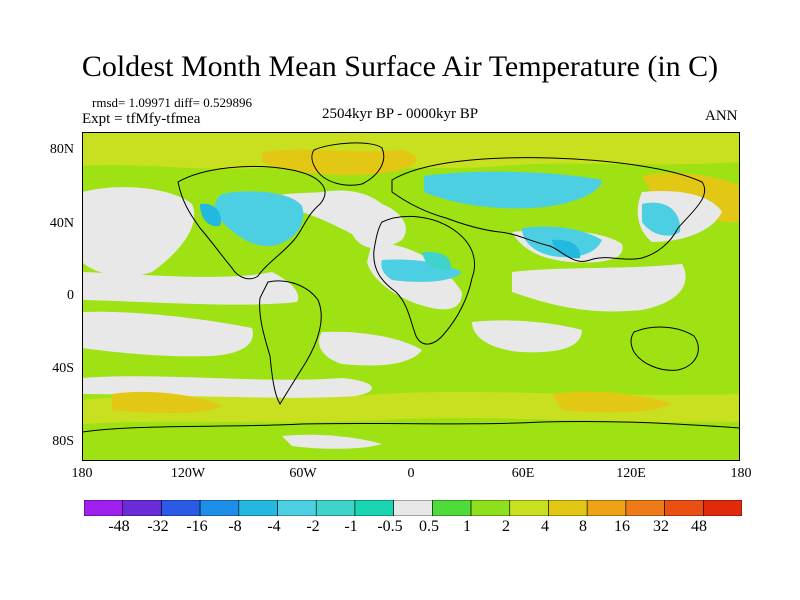 The height and width of the screenshot is (600, 800). Describe the element at coordinates (290, 342) in the screenshot. I see `south-america-outline` at that location.